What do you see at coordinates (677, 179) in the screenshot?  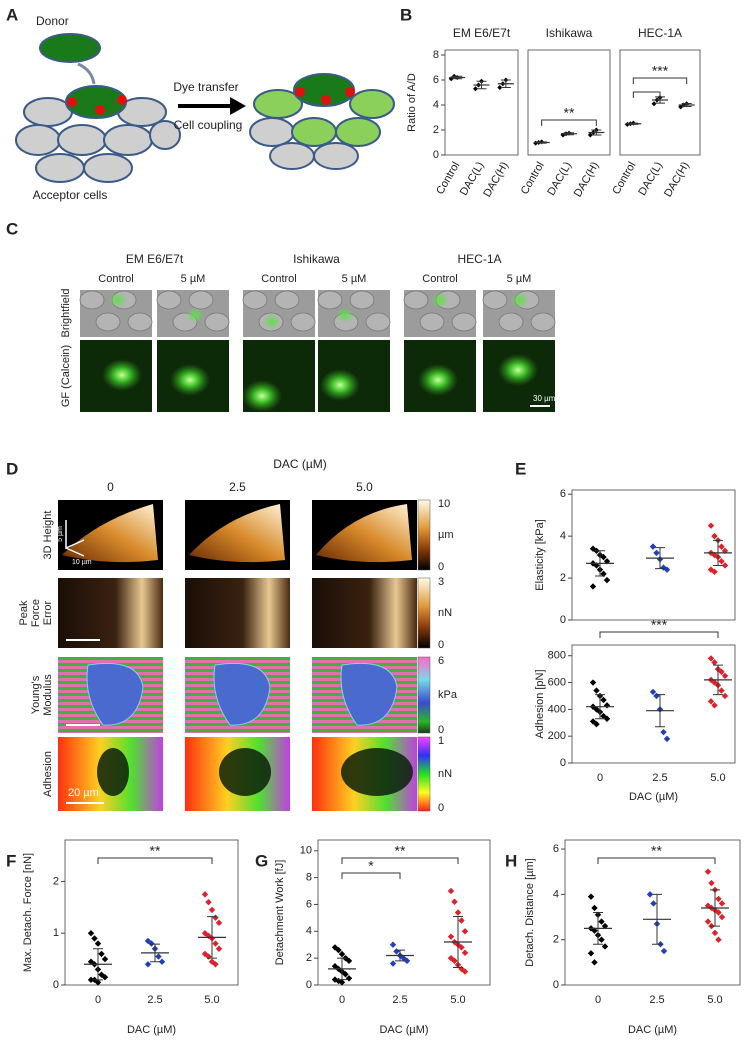 I see `x-tick-label: DAC(H)` at bounding box center [677, 179].